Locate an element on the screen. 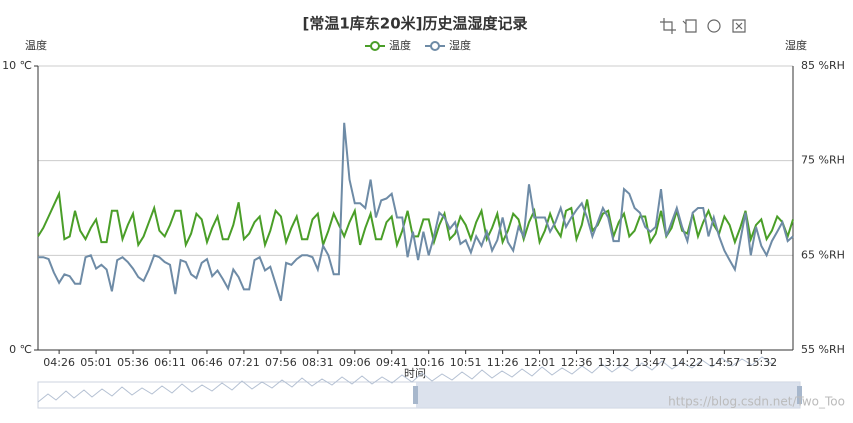  x-tick-label: 10:51 is located at coordinates (466, 362).